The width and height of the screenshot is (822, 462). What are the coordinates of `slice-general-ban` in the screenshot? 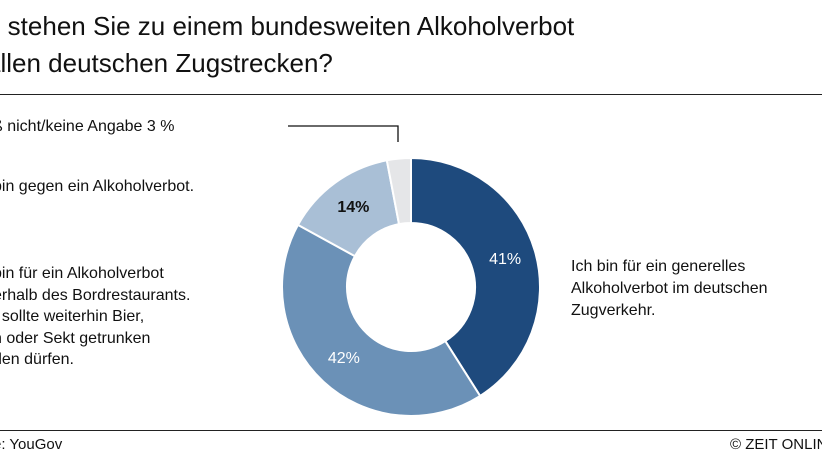 It's located at (475, 277).